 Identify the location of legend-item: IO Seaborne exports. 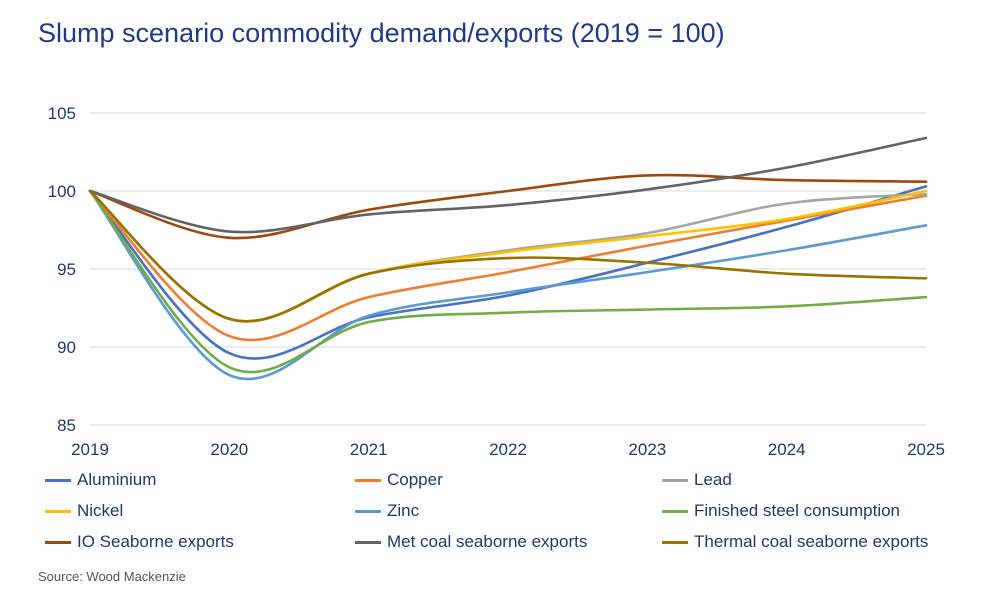
(139, 542).